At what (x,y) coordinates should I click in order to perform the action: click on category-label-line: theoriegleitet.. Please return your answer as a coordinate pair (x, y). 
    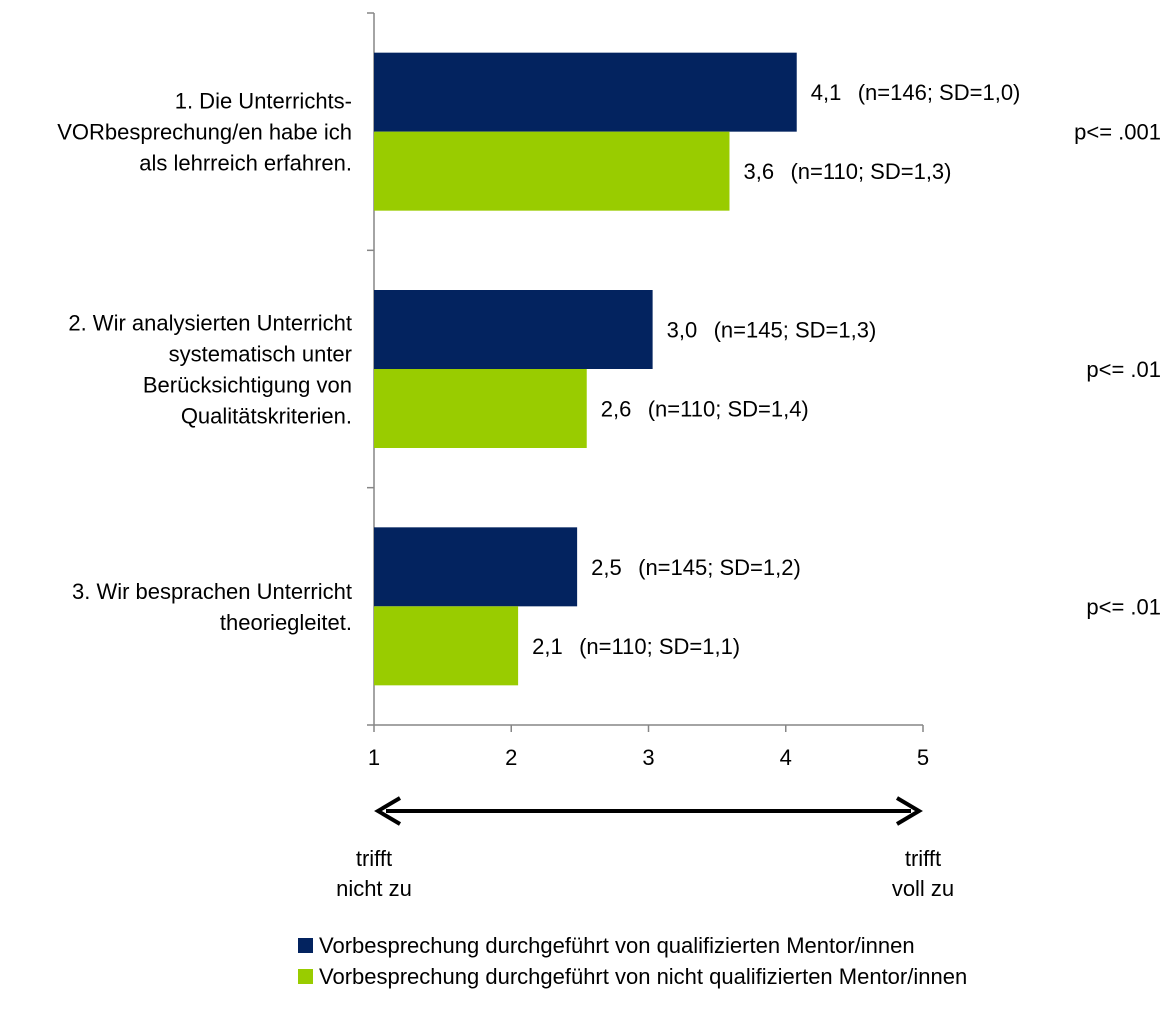
    Looking at the image, I should click on (286, 622).